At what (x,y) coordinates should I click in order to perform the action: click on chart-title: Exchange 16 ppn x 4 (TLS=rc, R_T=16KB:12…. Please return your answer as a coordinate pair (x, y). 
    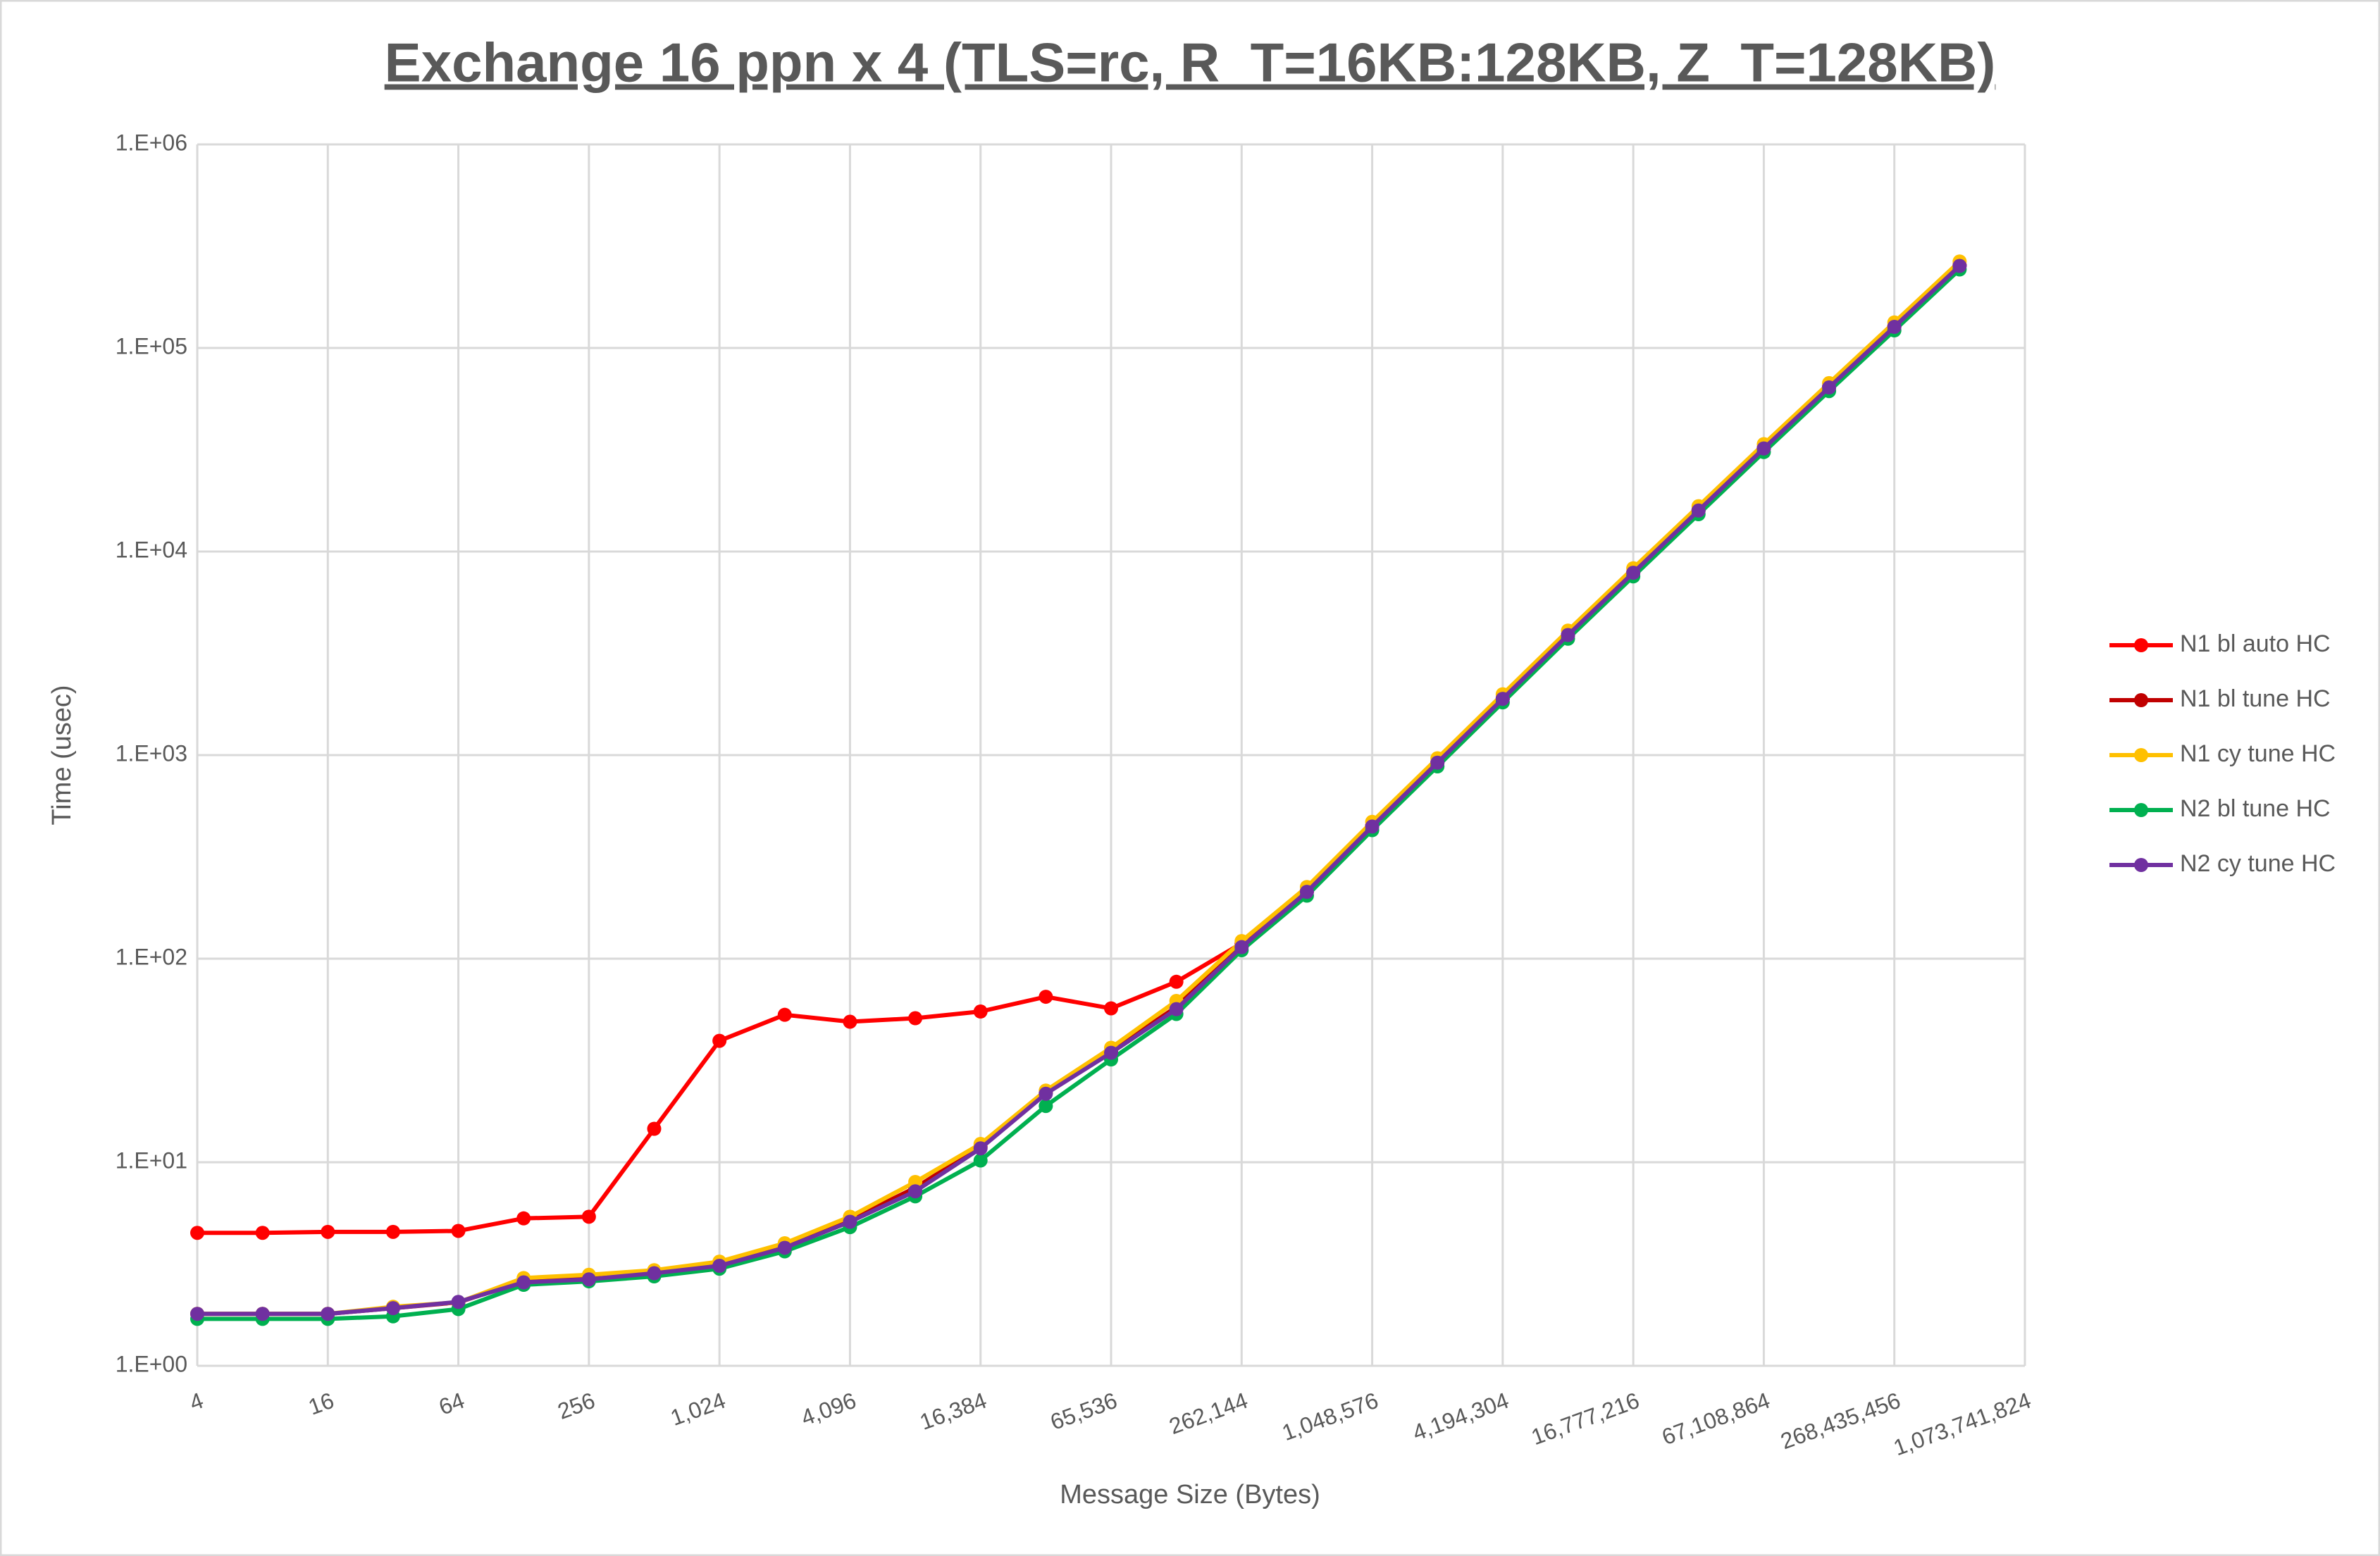
    Looking at the image, I should click on (1190, 63).